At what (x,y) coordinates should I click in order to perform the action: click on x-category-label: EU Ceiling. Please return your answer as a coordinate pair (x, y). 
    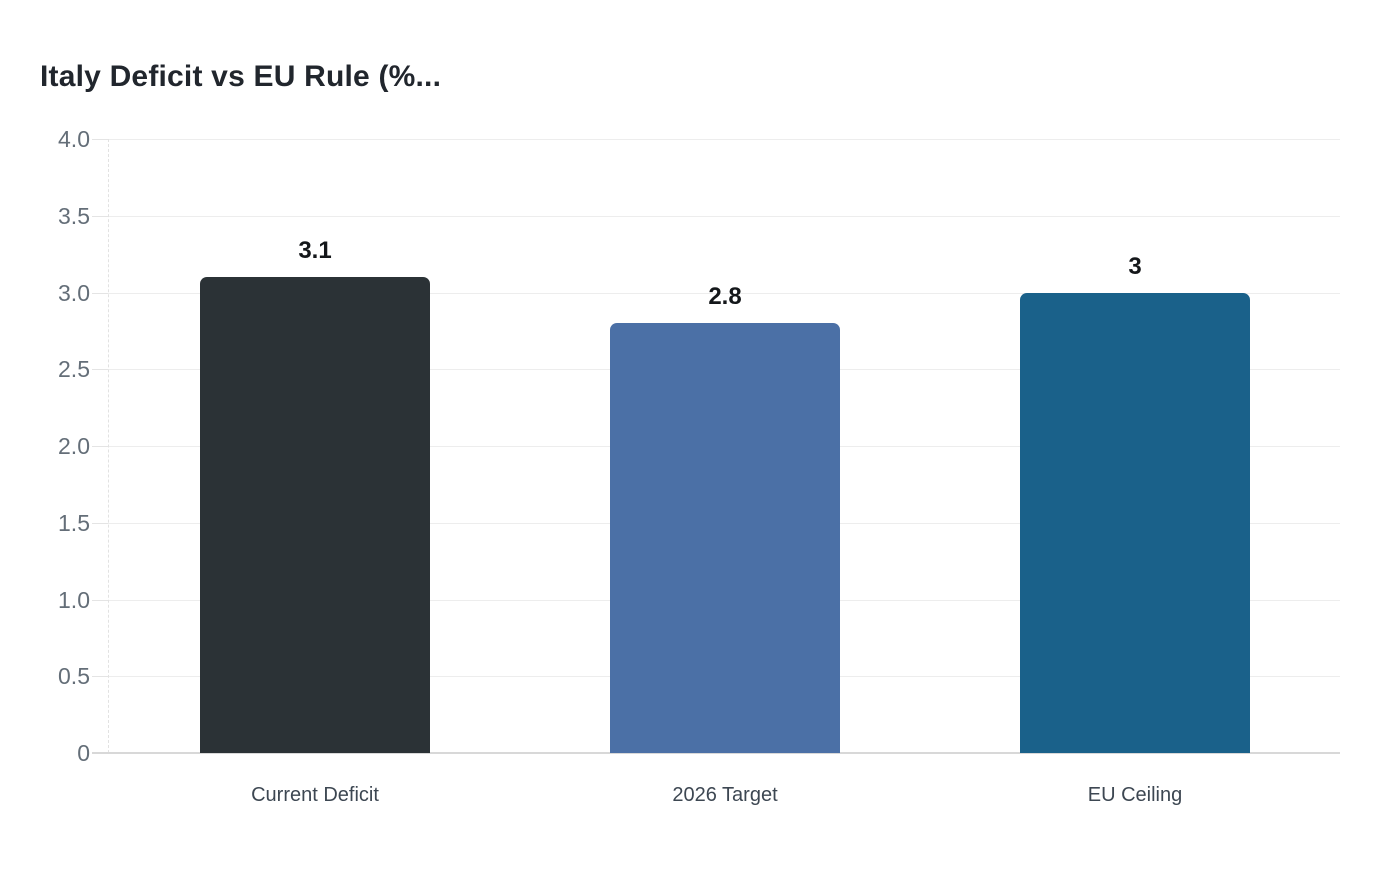
    Looking at the image, I should click on (1135, 795).